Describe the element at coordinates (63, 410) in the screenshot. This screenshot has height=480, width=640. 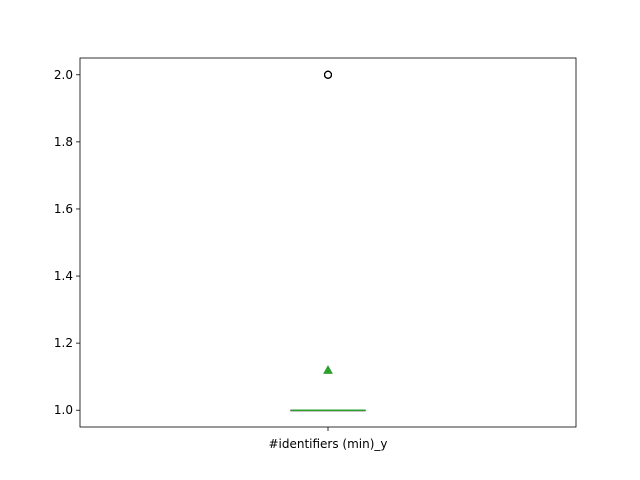
I see `y-tick-label: 1.0` at that location.